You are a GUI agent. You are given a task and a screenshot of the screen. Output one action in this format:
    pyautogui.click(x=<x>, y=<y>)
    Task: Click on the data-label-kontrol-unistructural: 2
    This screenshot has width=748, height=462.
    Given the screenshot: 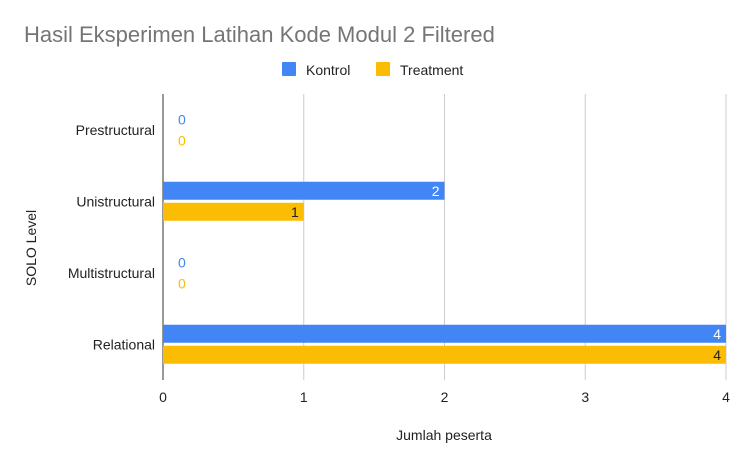 What is the action you would take?
    pyautogui.click(x=436, y=191)
    